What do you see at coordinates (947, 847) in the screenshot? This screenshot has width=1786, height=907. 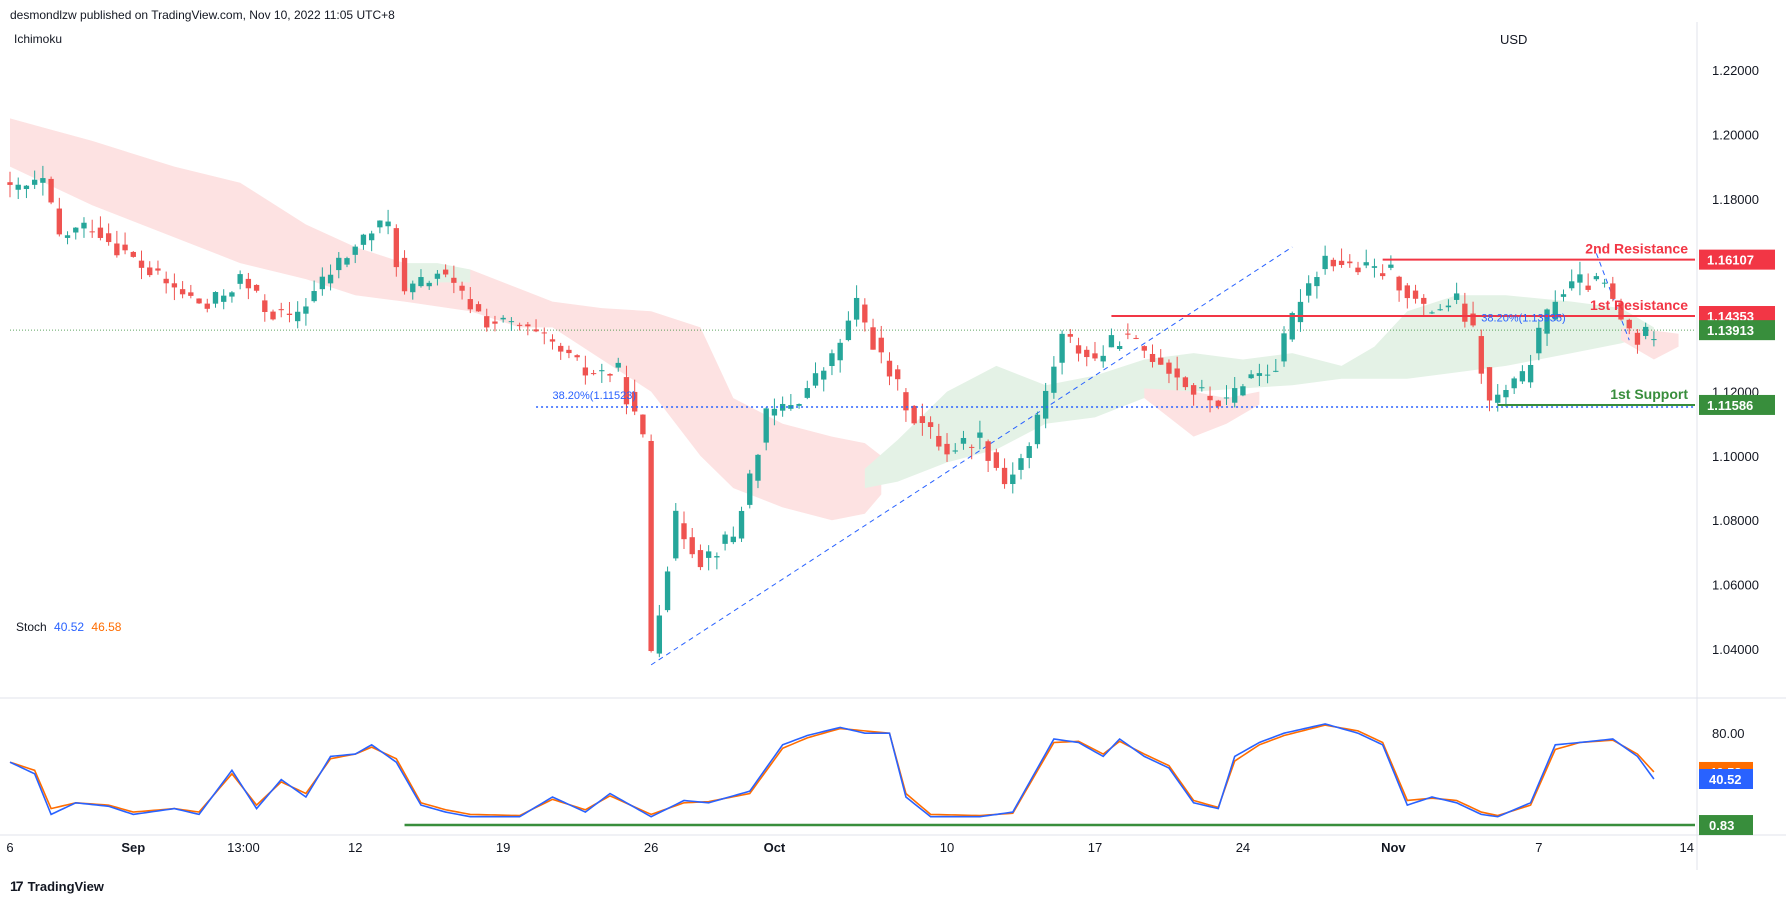 I see `time-tick: 10` at bounding box center [947, 847].